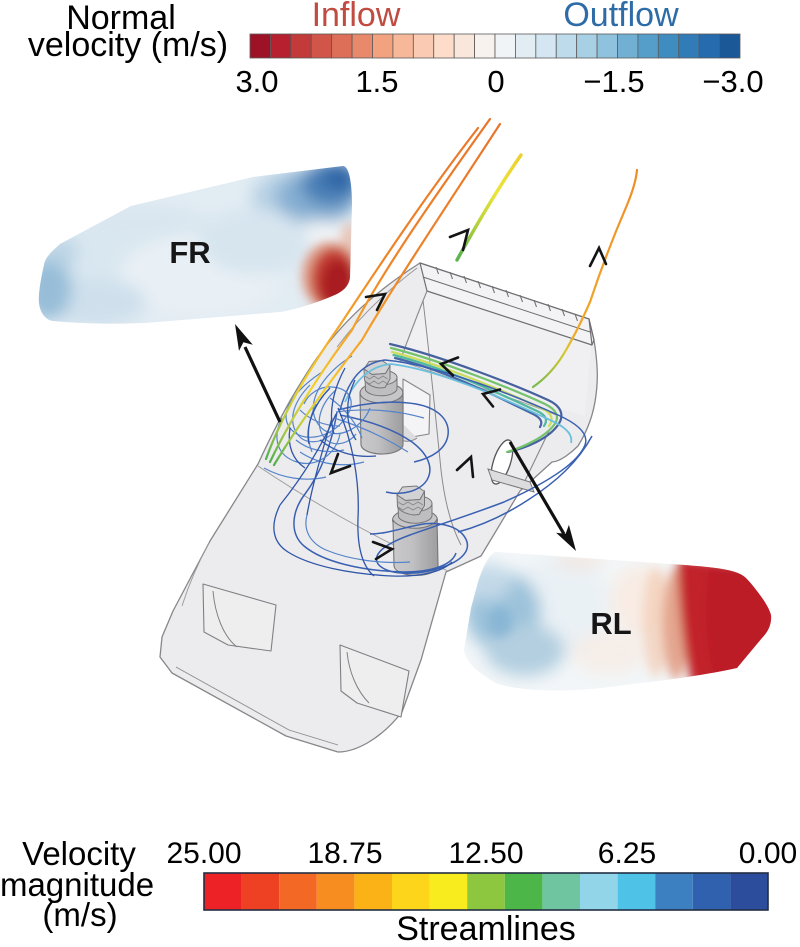  I want to click on svg-text: Normal, so click(121, 18).